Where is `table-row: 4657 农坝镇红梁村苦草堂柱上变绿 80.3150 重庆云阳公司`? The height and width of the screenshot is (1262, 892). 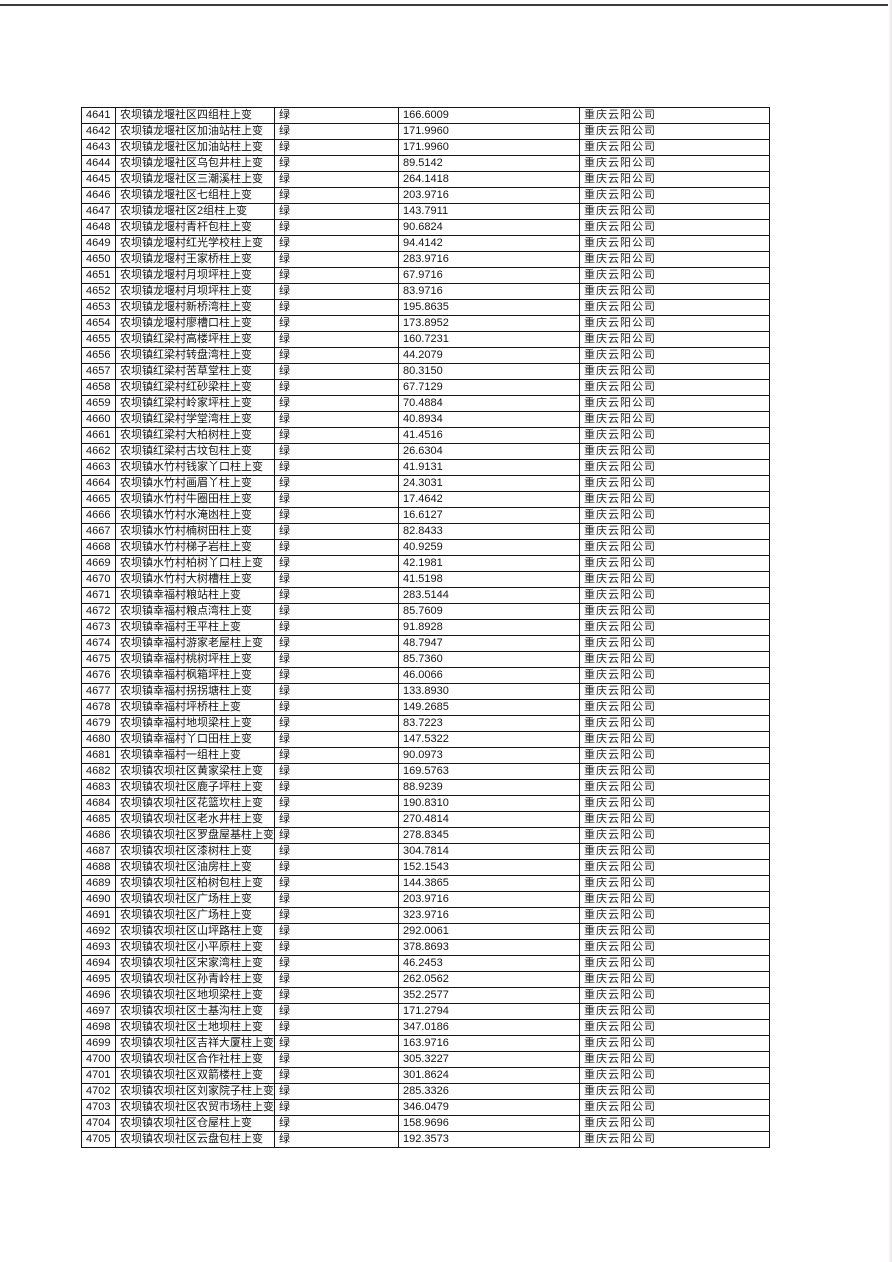 table-row: 4657 农坝镇红梁村苦草堂柱上变绿 80.3150 重庆云阳公司 is located at coordinates (425, 371).